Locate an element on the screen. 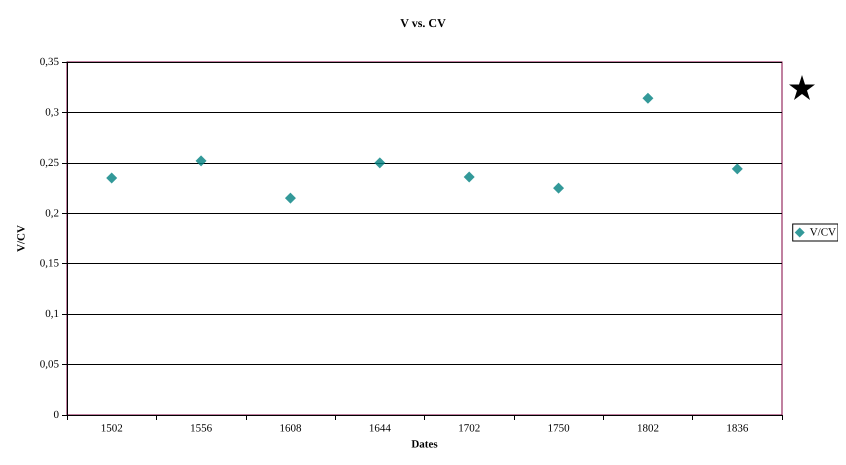 This screenshot has height=465, width=846. y-tick-label: 0,05 is located at coordinates (50, 364).